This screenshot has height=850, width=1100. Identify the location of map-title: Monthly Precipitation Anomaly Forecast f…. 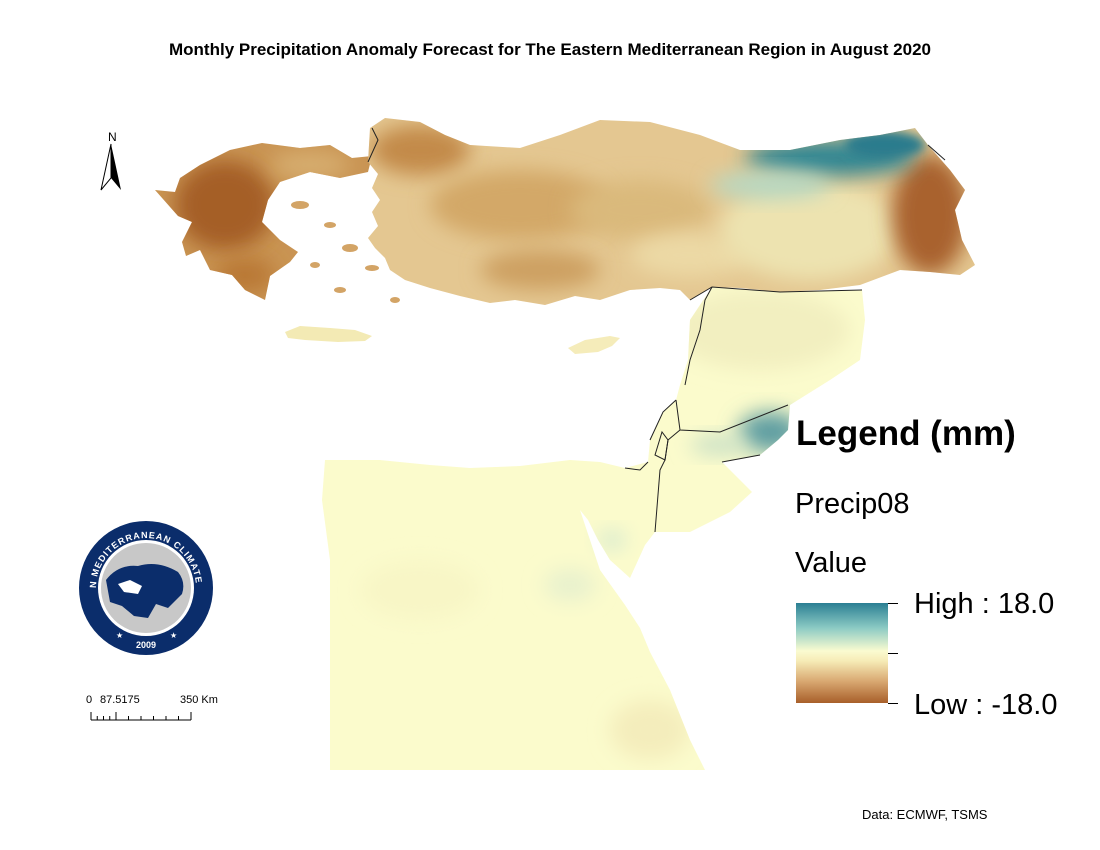
(550, 49).